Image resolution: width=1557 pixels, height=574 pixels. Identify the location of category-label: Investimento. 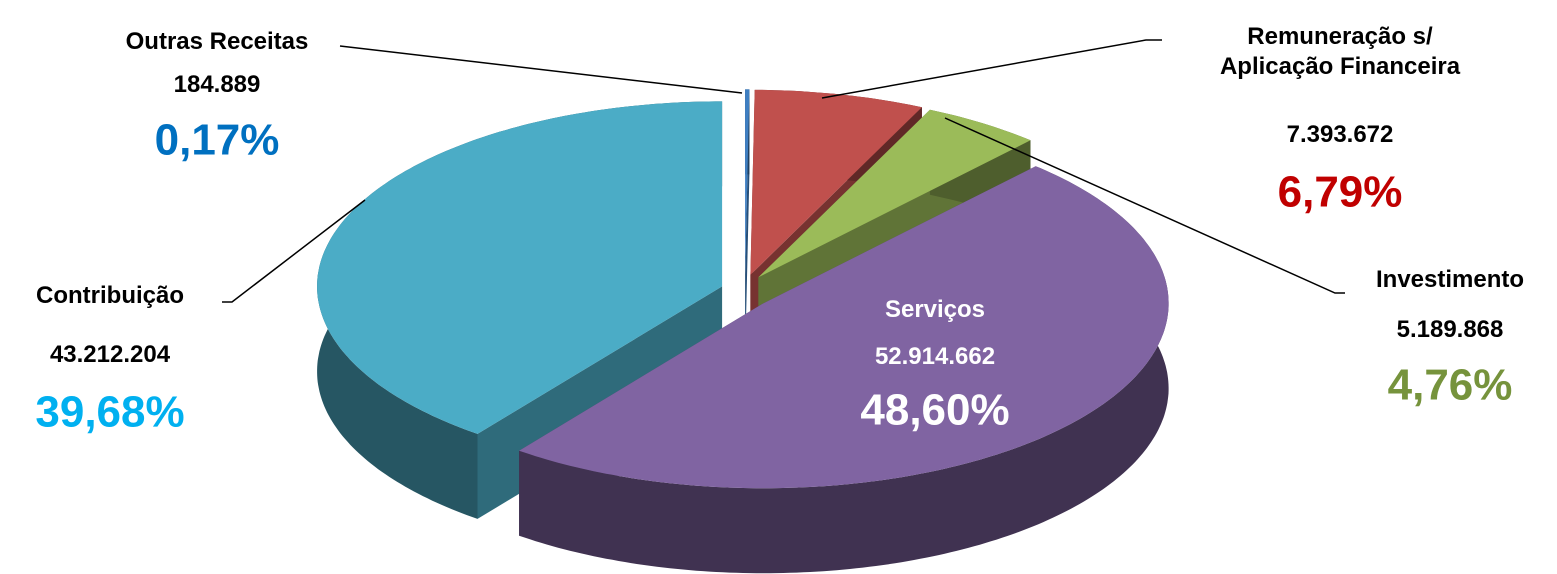
(1450, 279).